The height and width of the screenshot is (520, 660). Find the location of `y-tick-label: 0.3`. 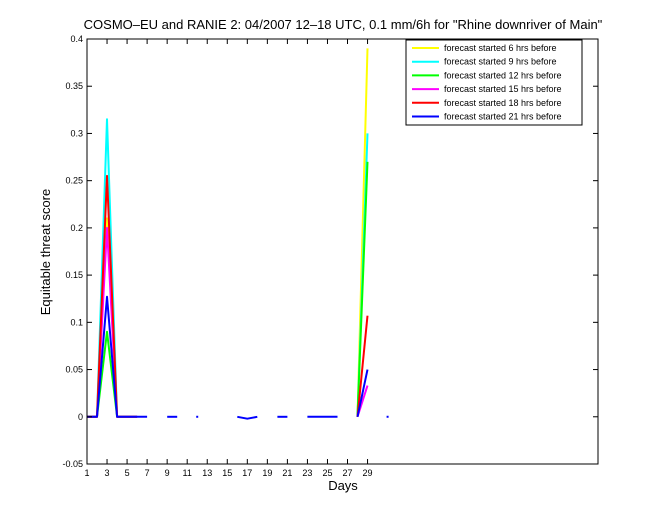

y-tick-label: 0.3 is located at coordinates (76, 133).